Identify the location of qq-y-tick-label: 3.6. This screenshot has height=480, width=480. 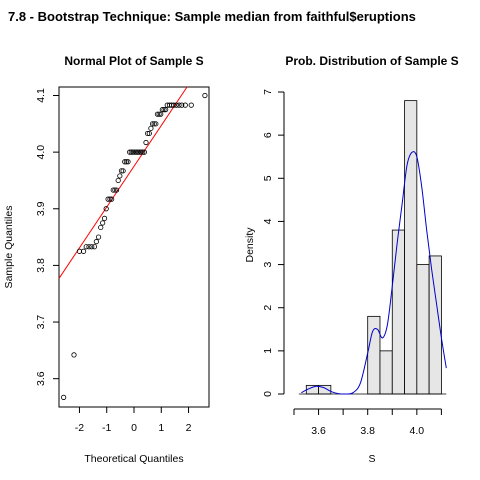
(41, 378).